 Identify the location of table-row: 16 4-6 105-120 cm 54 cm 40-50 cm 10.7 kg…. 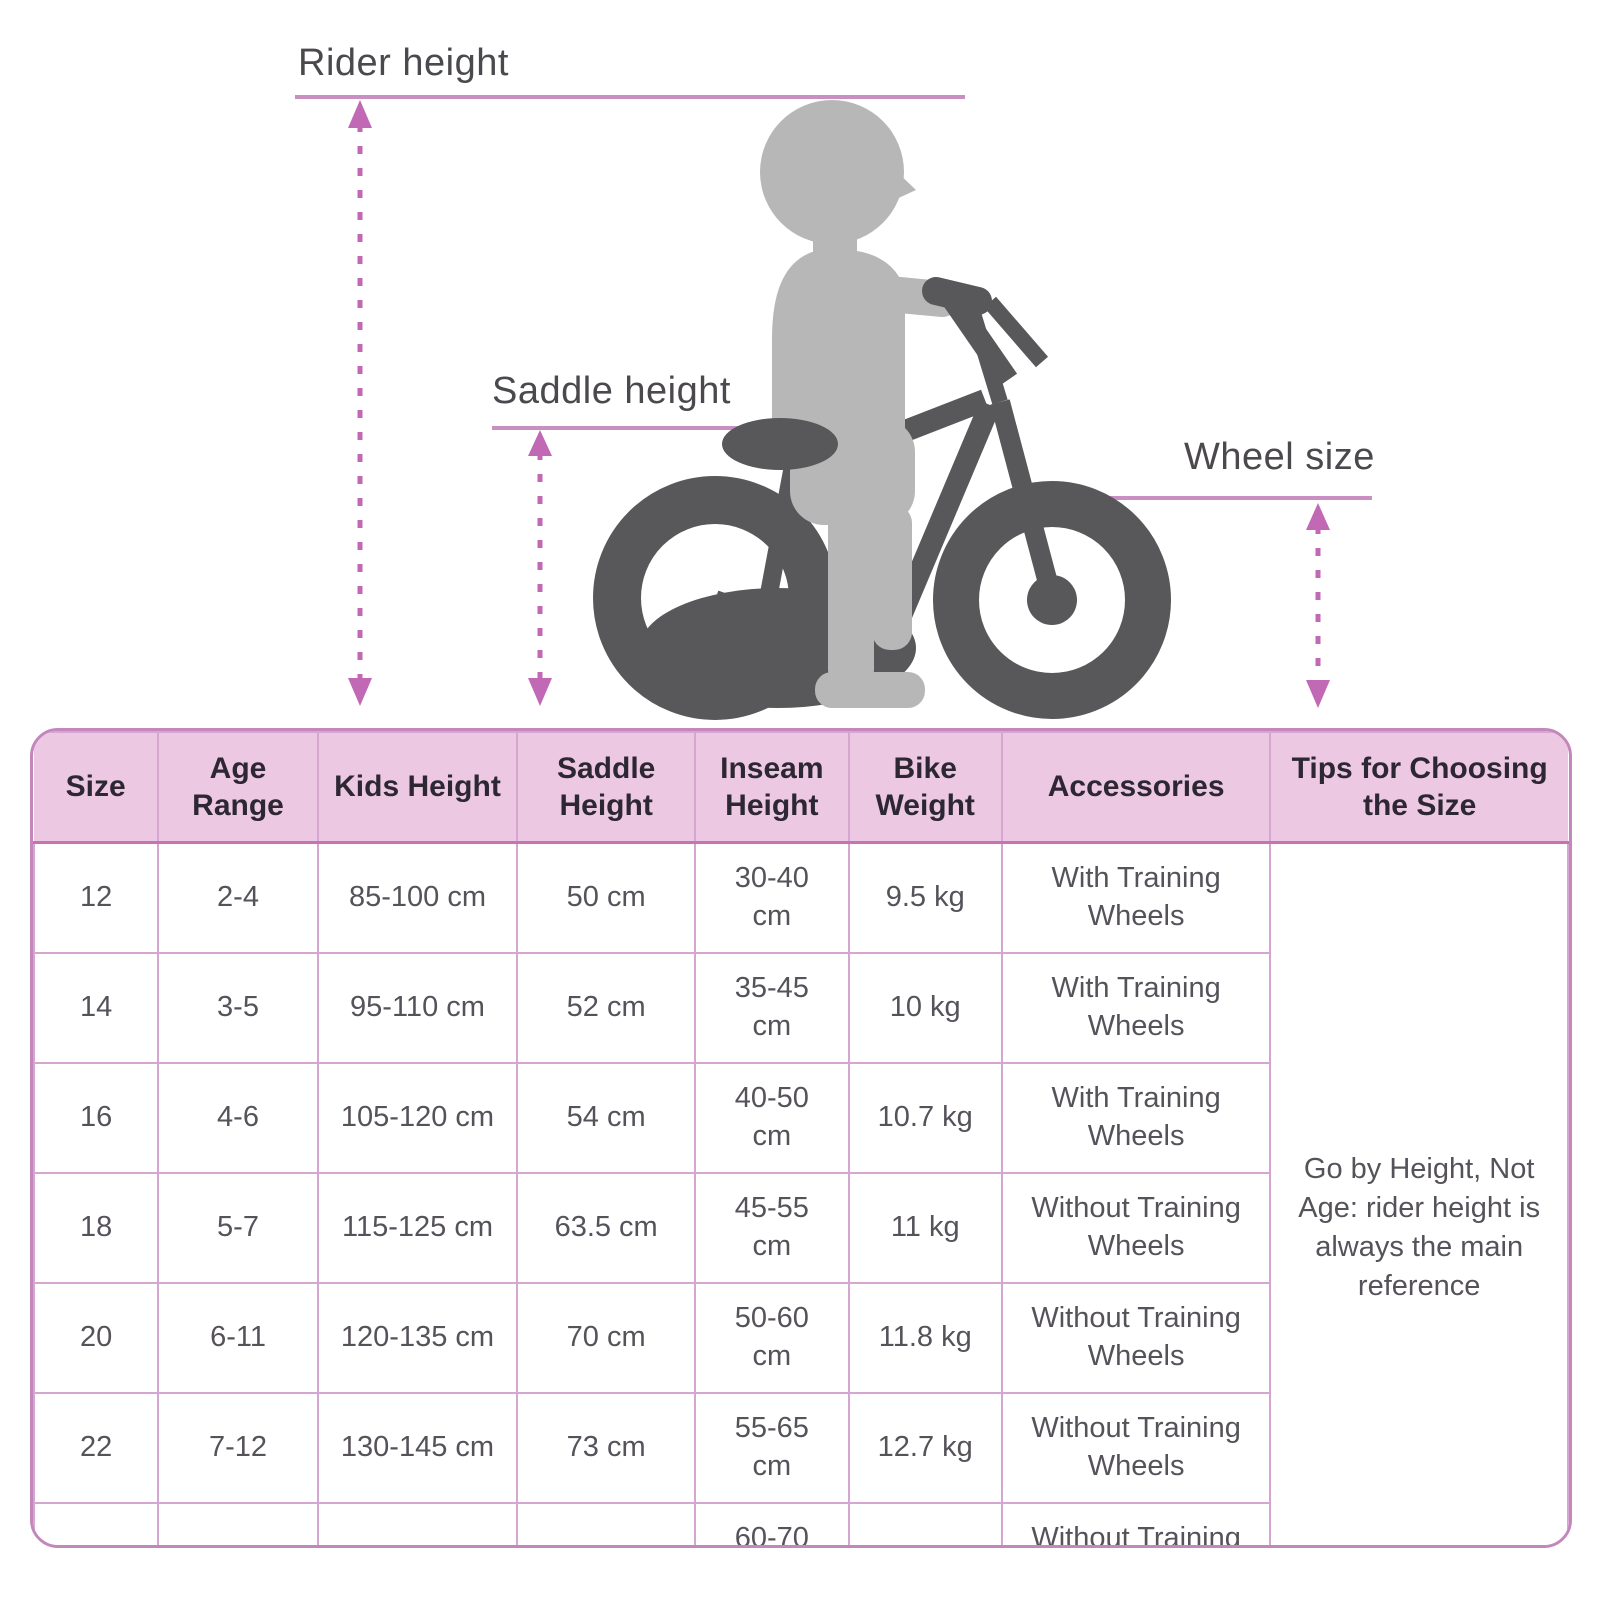
(800, 1118).